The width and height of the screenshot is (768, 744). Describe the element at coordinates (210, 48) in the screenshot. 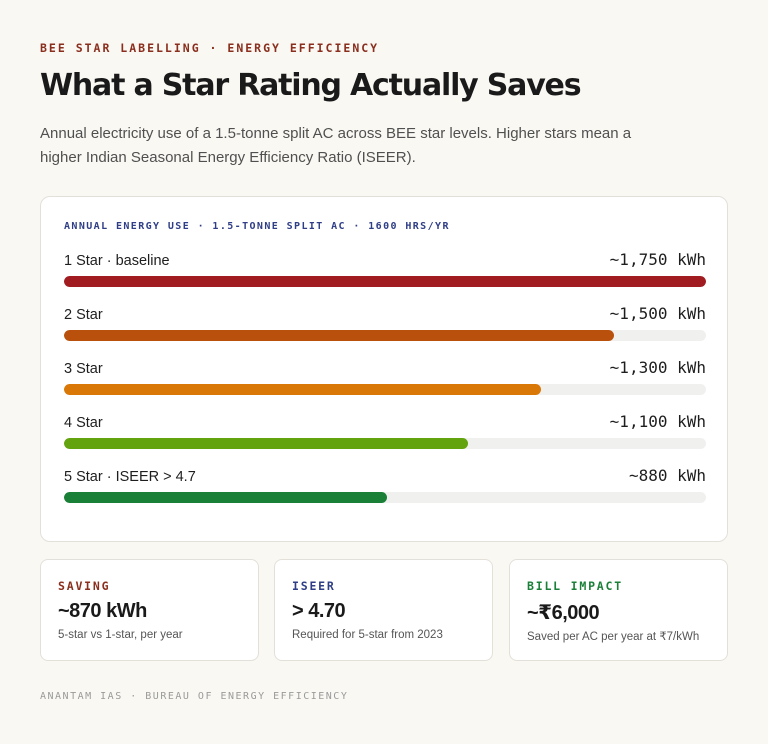

I see `kicker: BEE STAR LABELLING · ENERGY EFFICIENCY` at that location.